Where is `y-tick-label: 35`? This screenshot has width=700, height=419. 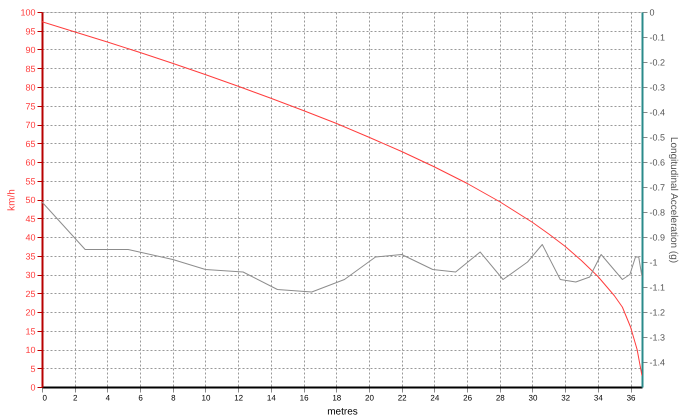
y-tick-label: 35 is located at coordinates (30, 256).